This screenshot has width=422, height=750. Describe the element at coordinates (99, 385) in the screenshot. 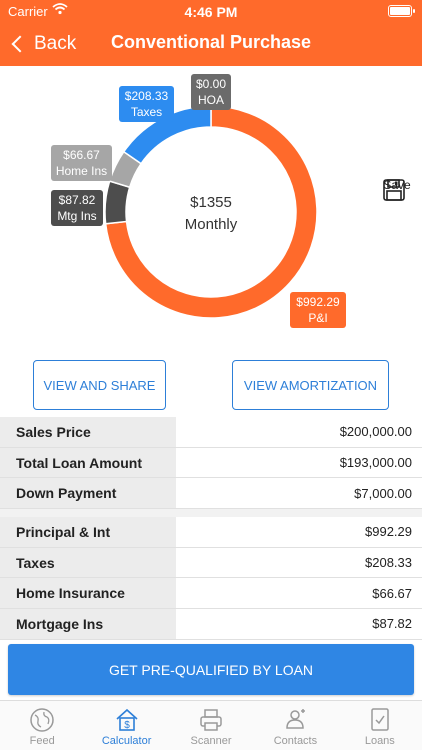

I see `view-and-share-button: VIEW AND SHARE` at that location.